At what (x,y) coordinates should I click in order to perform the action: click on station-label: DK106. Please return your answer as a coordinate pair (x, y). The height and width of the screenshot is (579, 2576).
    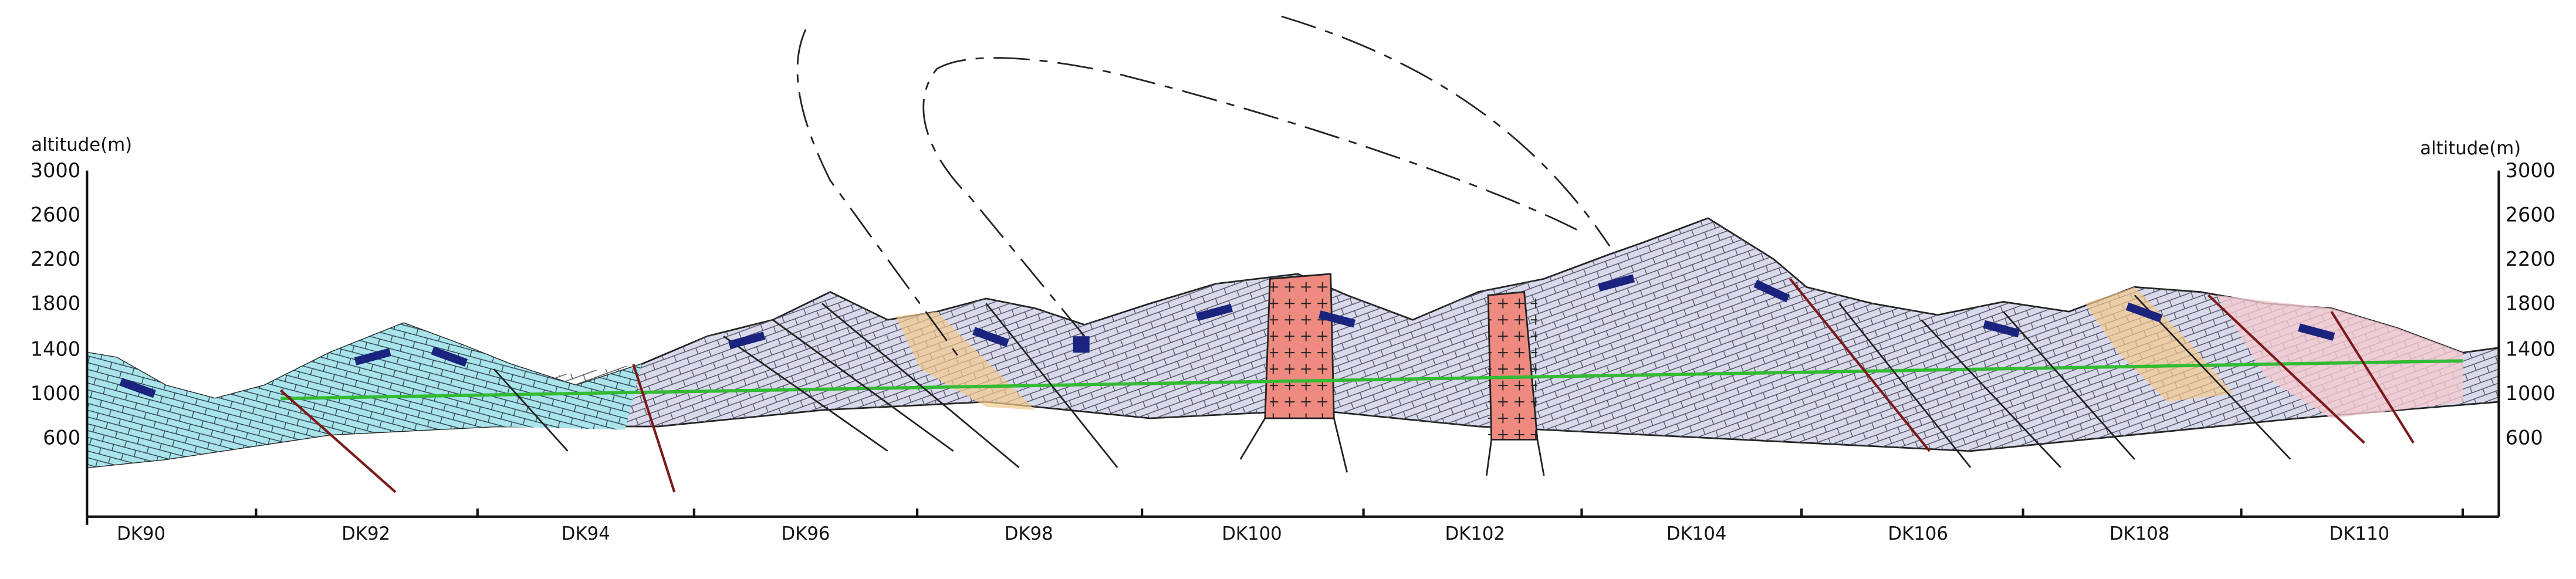
    Looking at the image, I should click on (1918, 534).